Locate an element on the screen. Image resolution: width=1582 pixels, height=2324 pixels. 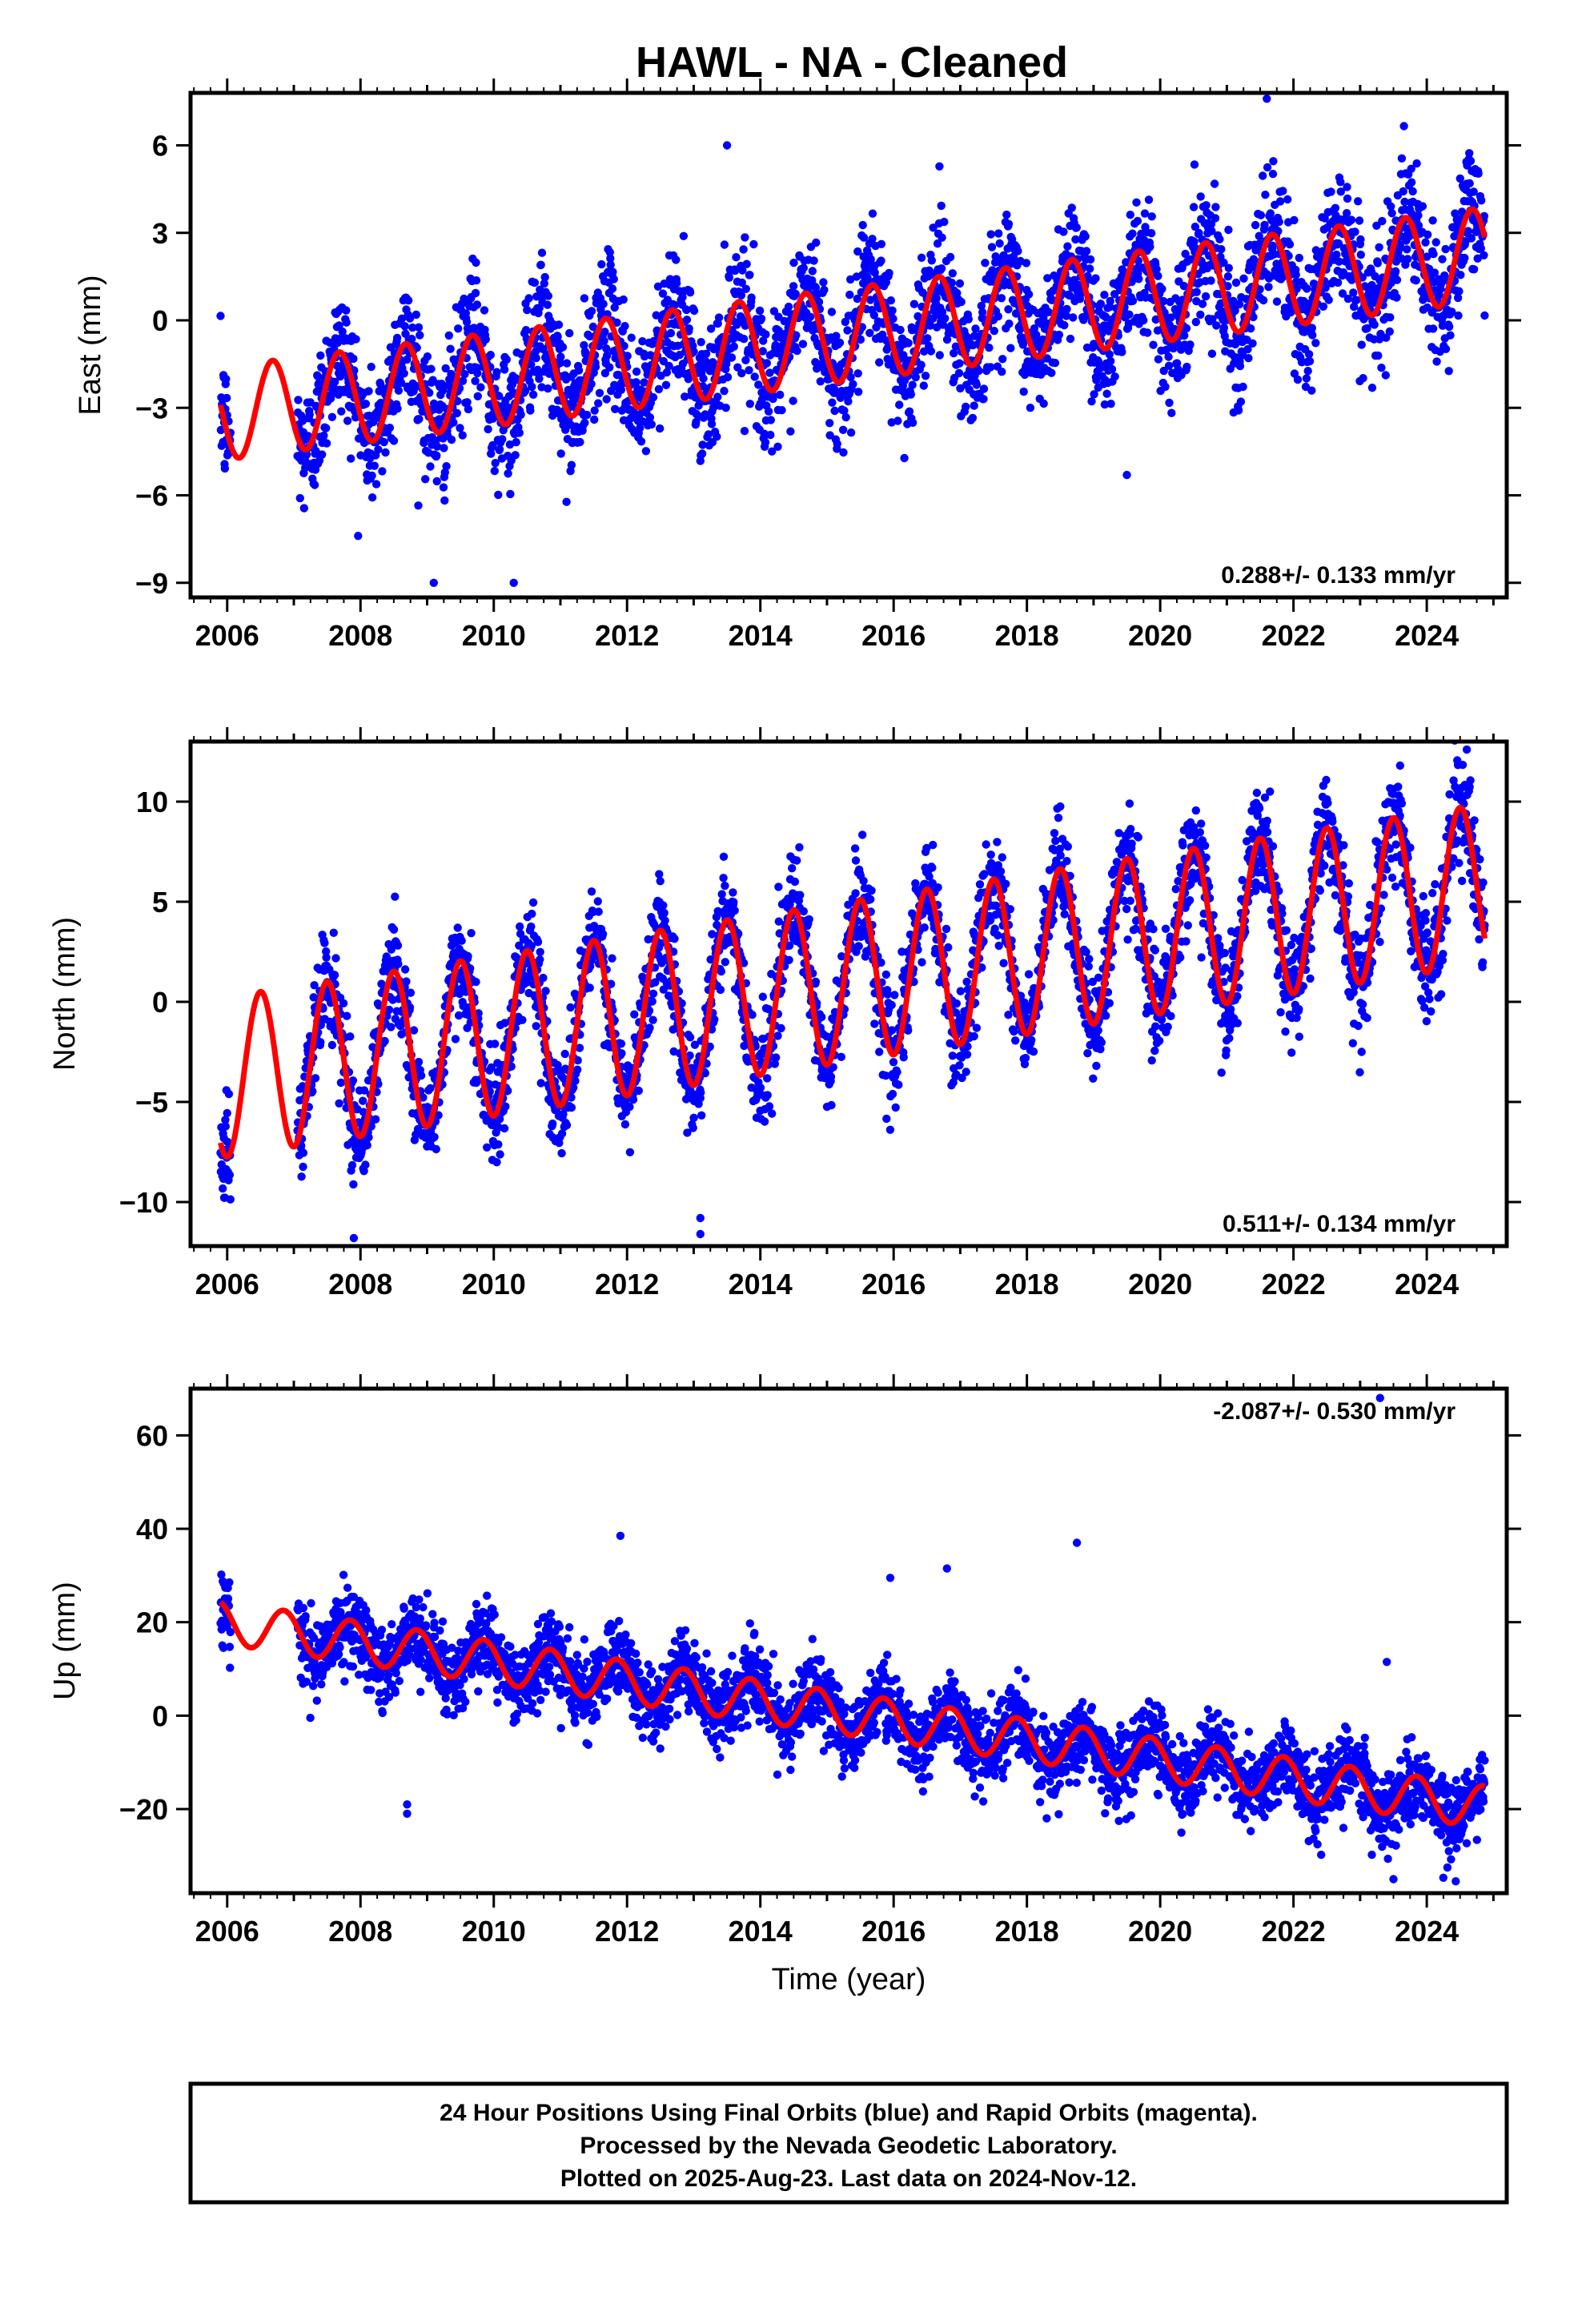
x-tick-label: 2006 is located at coordinates (227, 635).